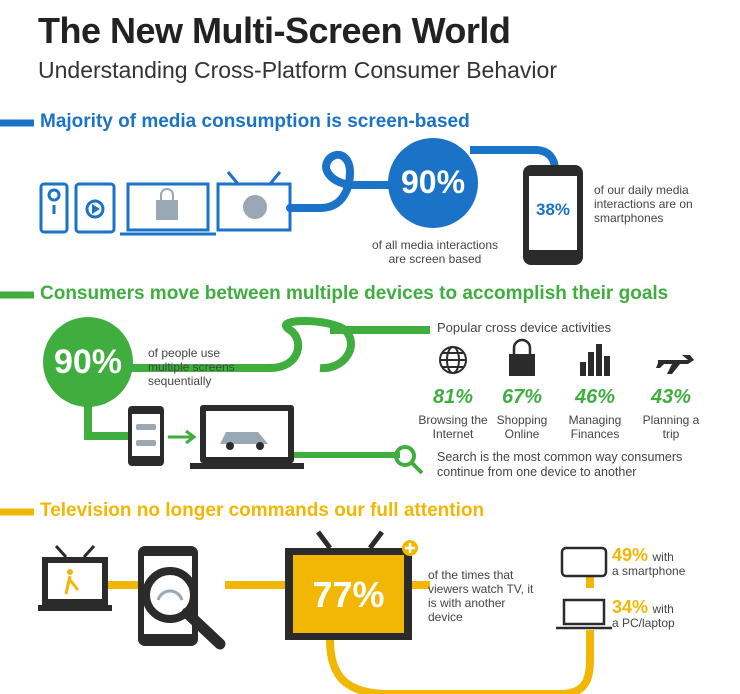 This screenshot has width=740, height=694. I want to click on activity-pct-finances: 46%, so click(595, 397).